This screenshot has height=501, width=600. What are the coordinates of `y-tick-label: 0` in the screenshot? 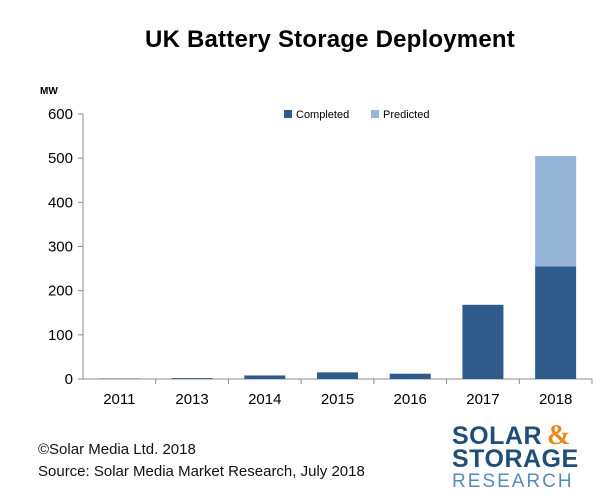 It's located at (69, 379).